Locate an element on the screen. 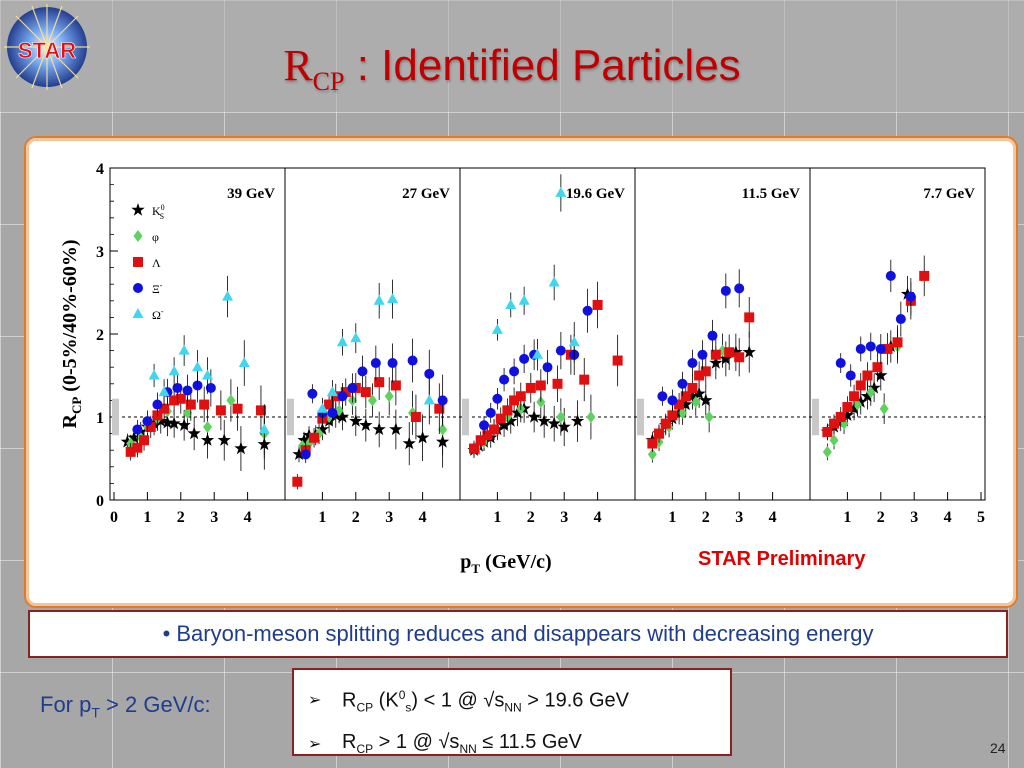 The width and height of the screenshot is (1024, 768). legend-marker is located at coordinates (138, 313).